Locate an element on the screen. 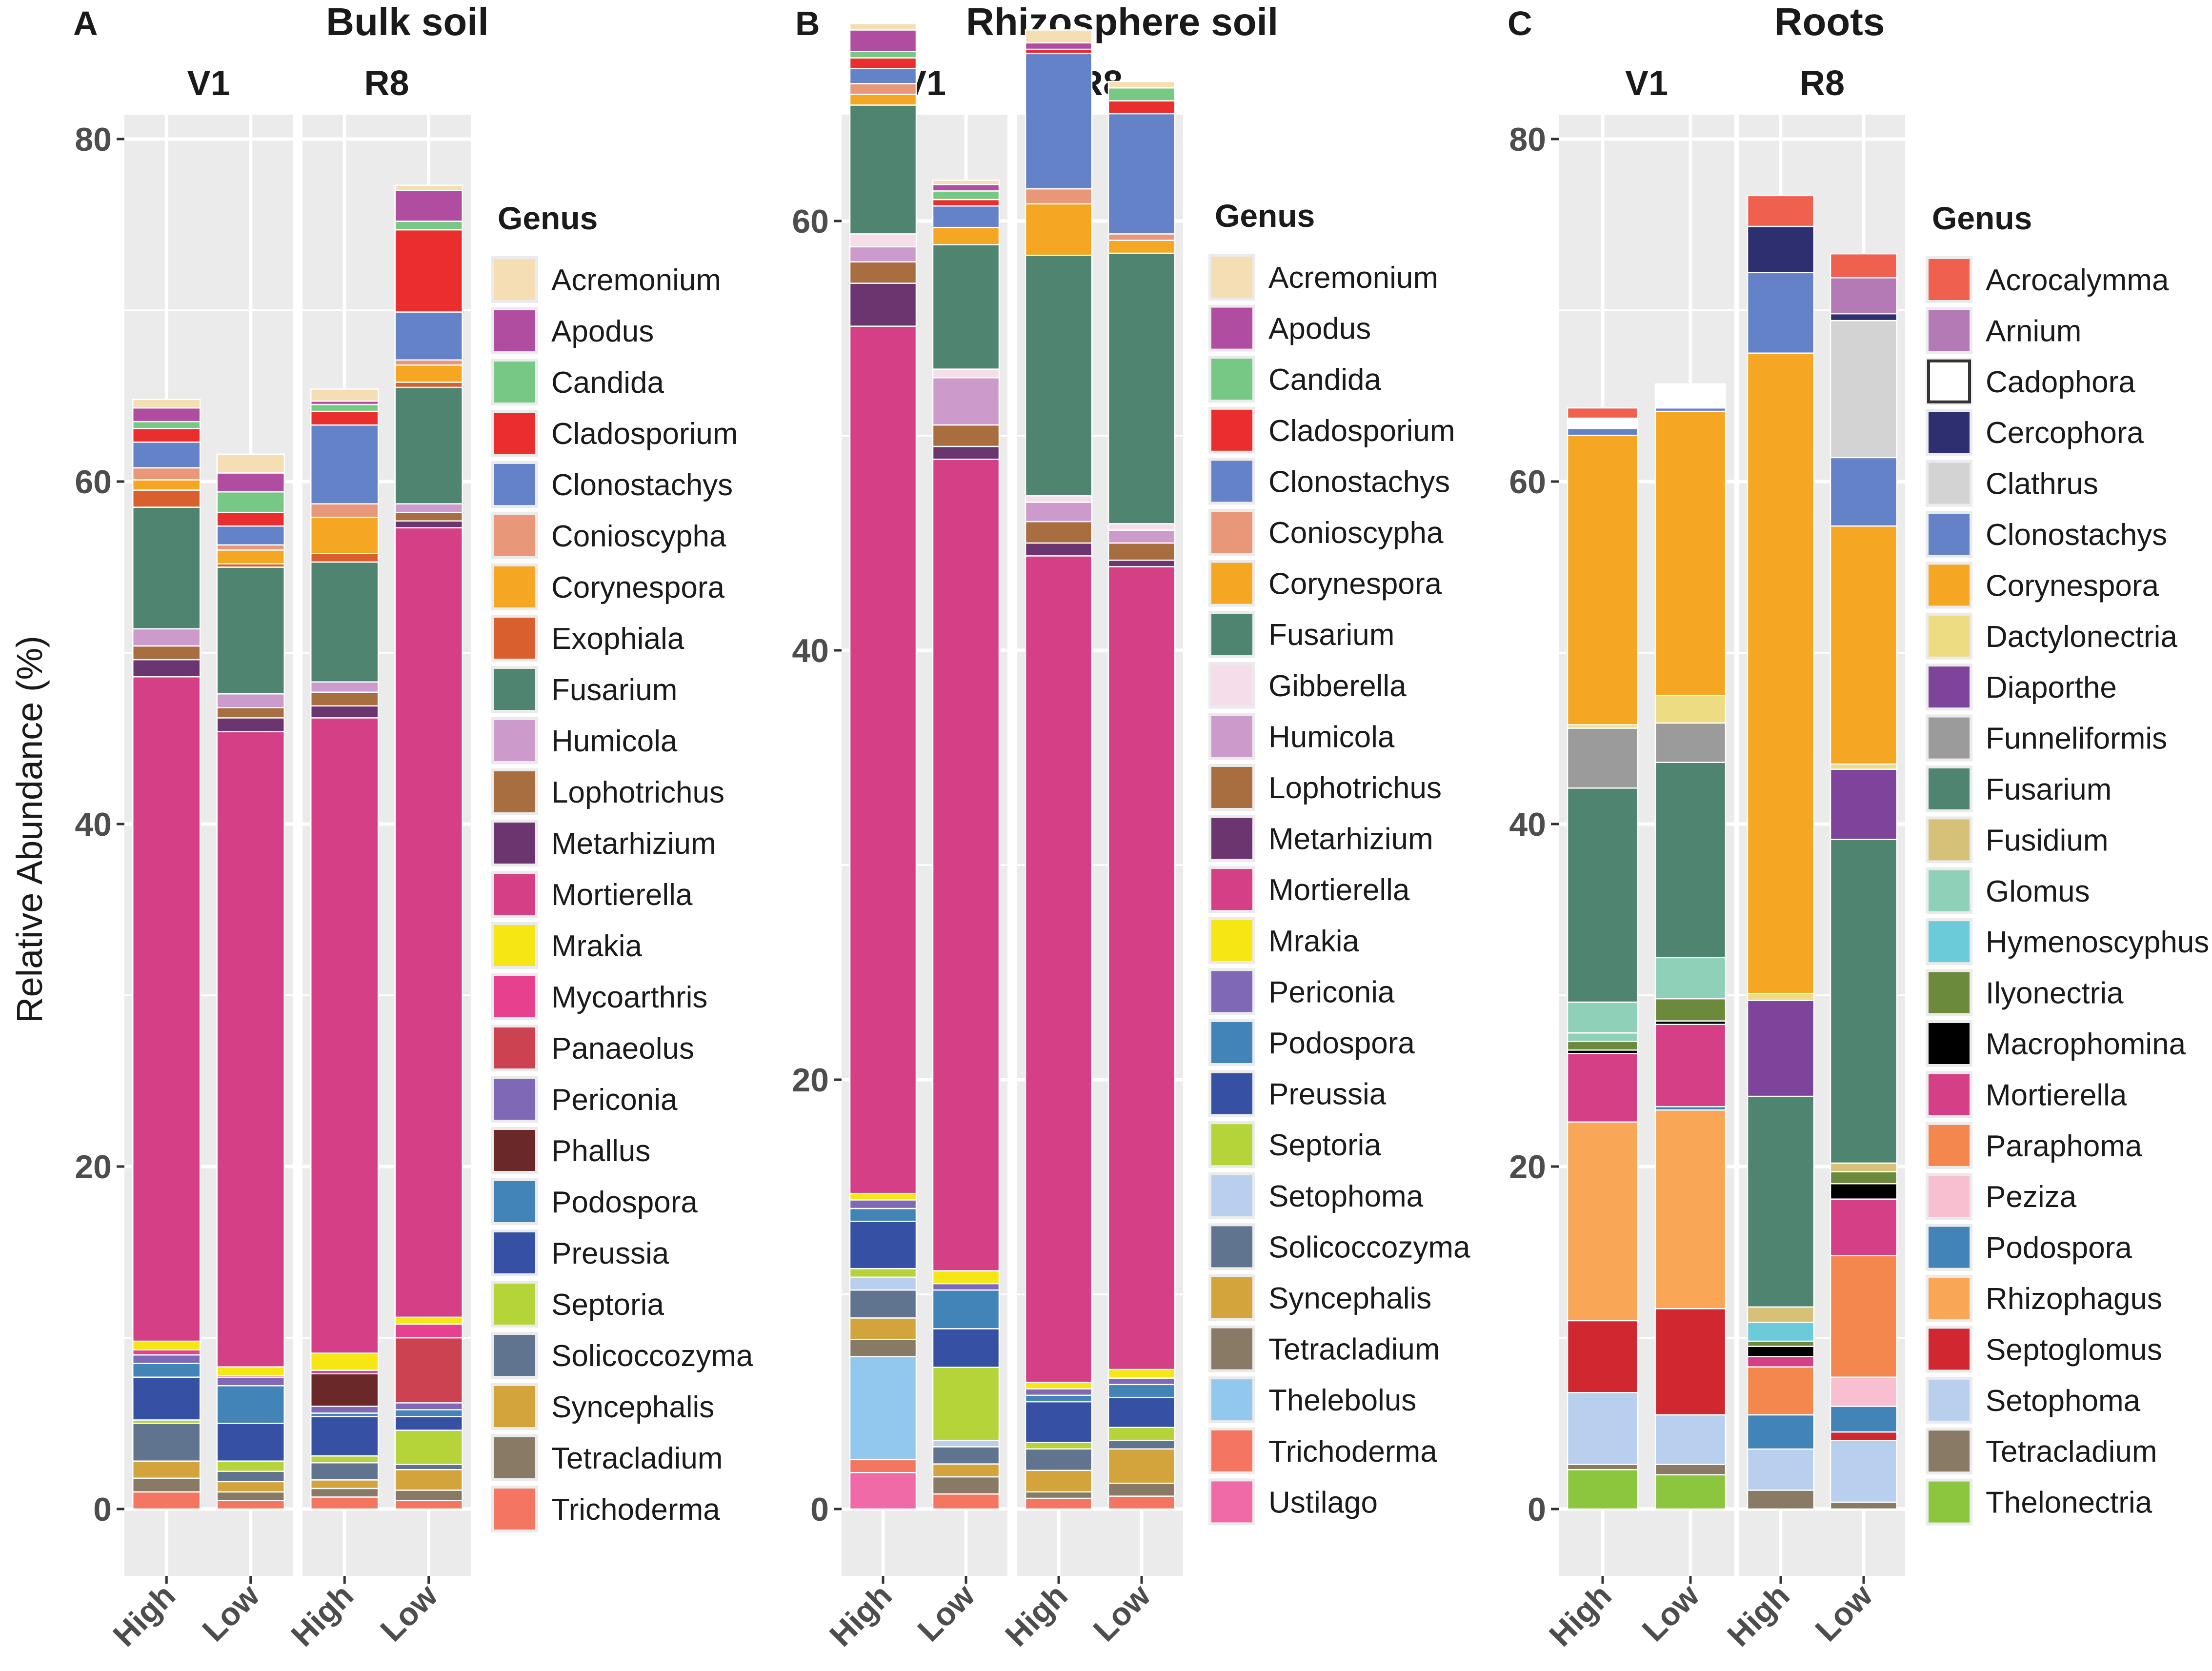 Image resolution: width=2212 pixels, height=1671 pixels. legend-item: Peziza is located at coordinates (2002, 1196).